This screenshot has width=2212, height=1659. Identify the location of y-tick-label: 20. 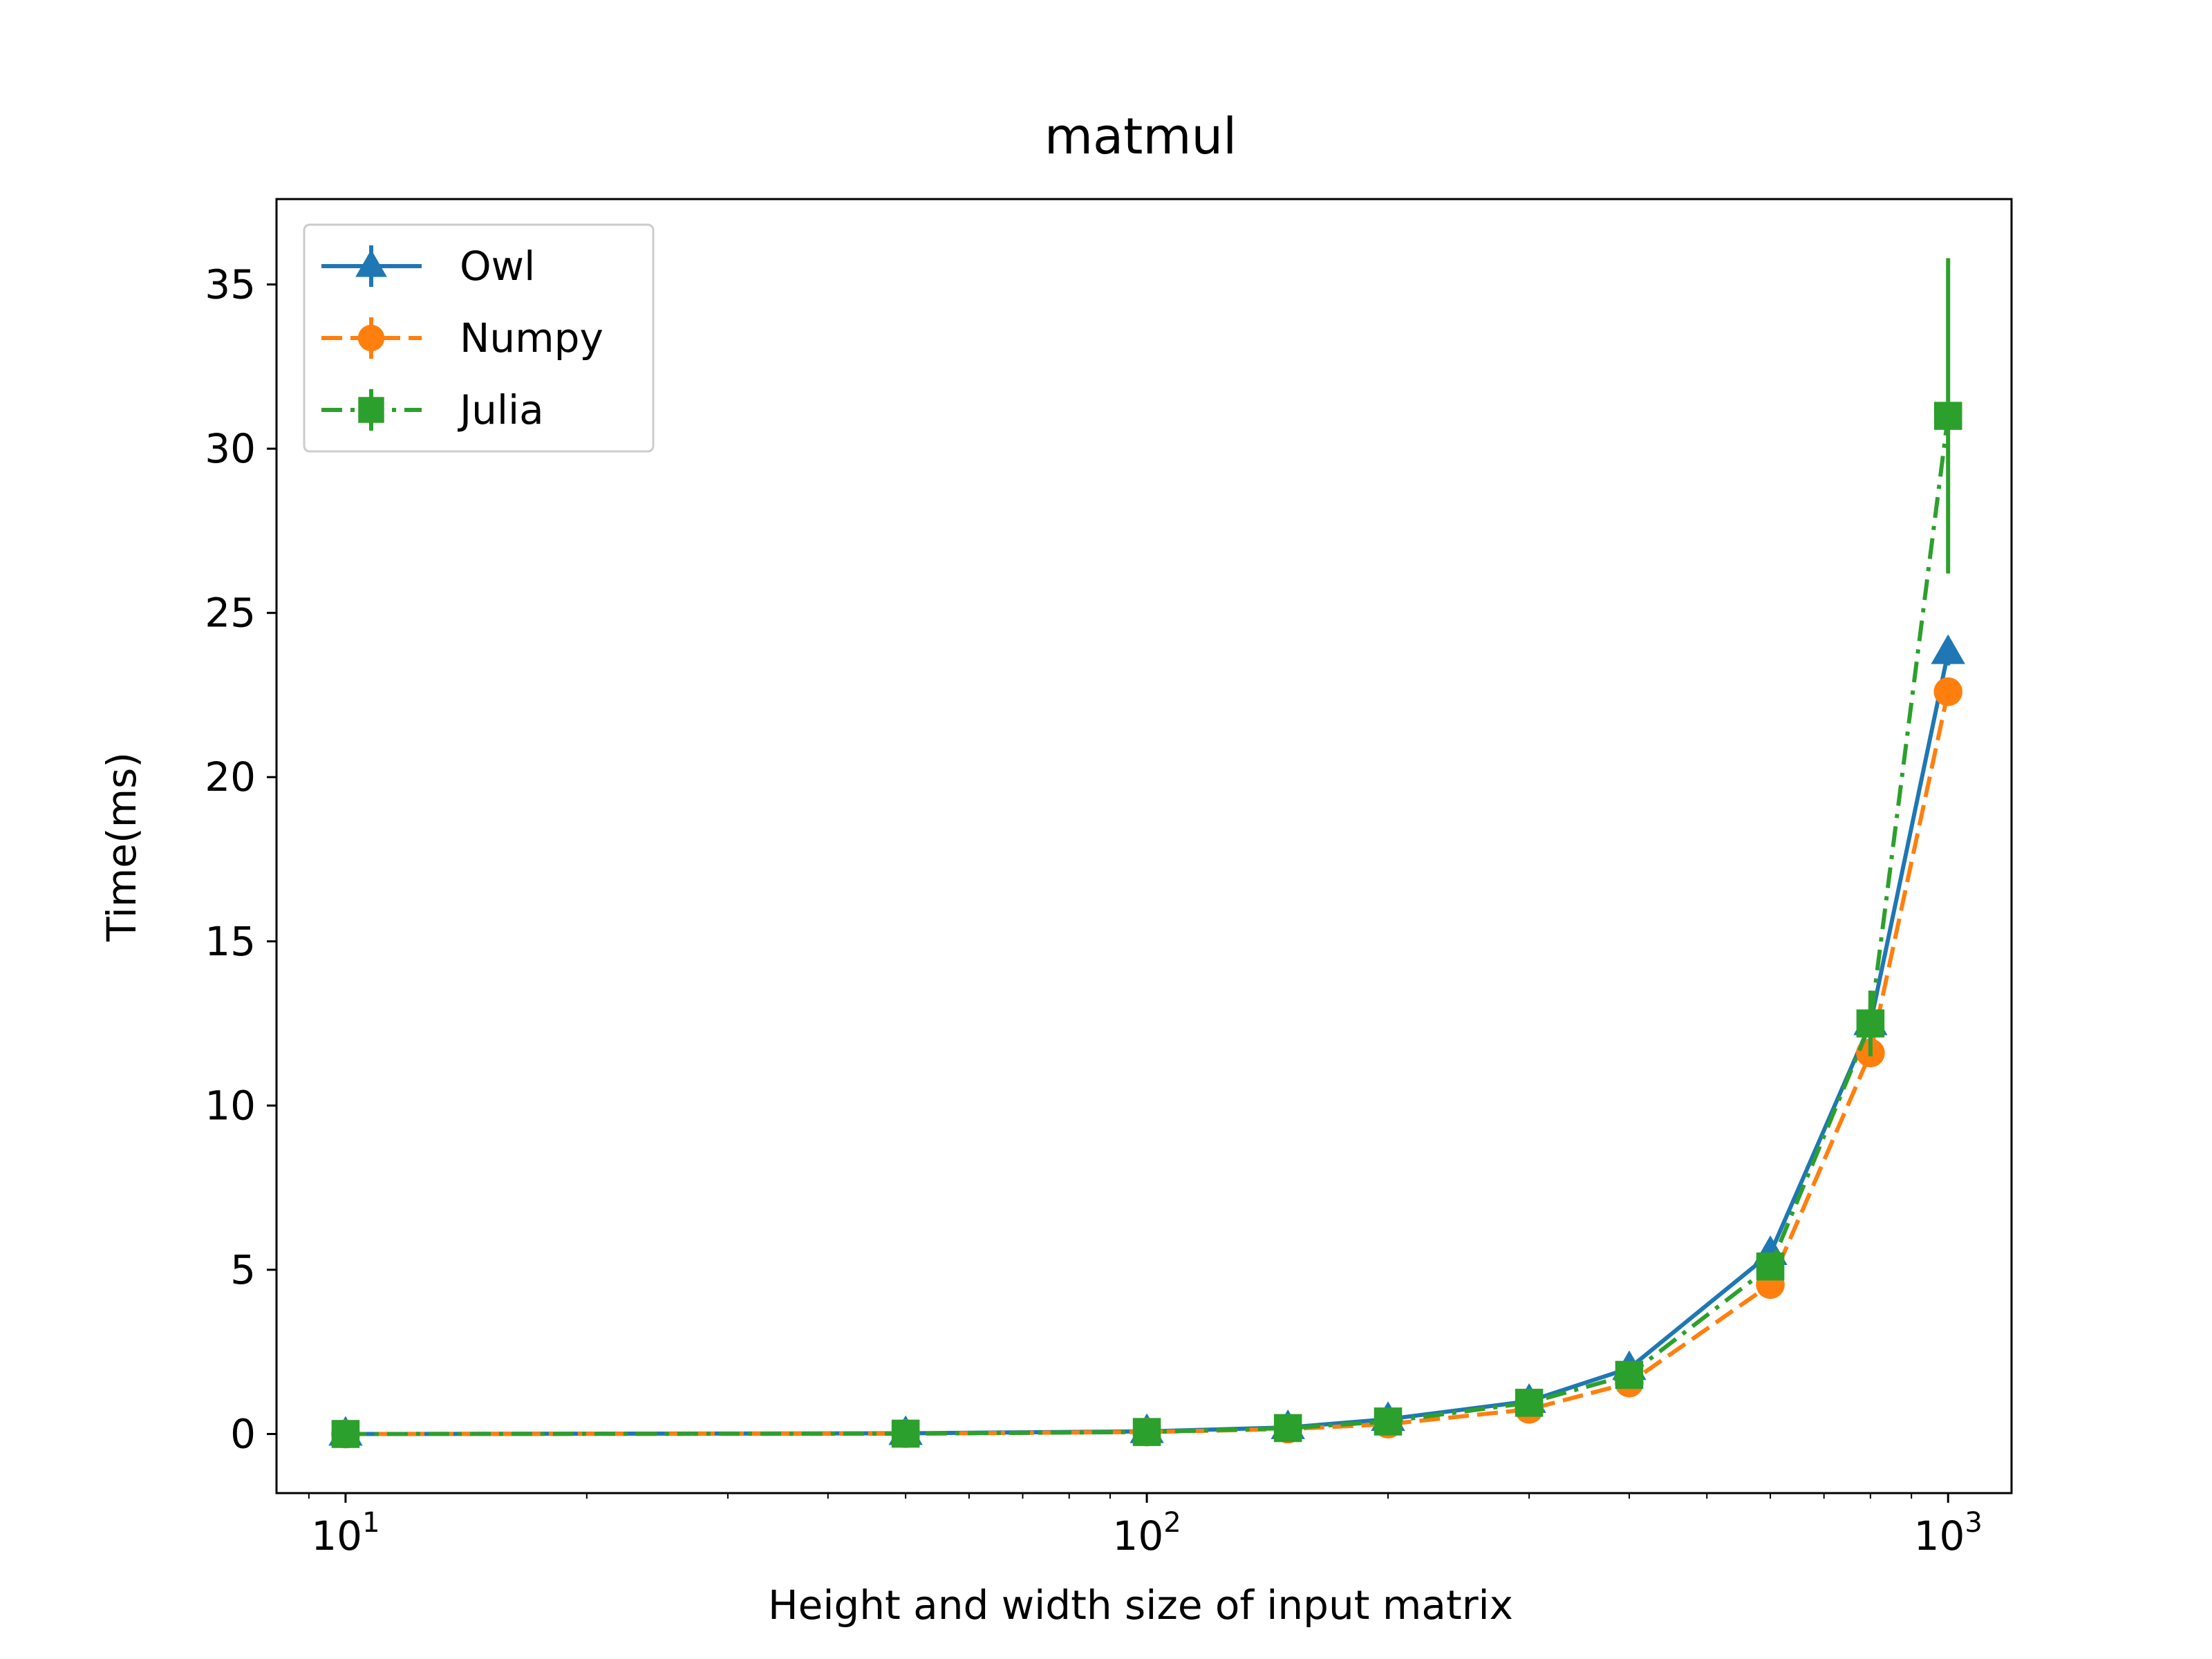
(231, 777).